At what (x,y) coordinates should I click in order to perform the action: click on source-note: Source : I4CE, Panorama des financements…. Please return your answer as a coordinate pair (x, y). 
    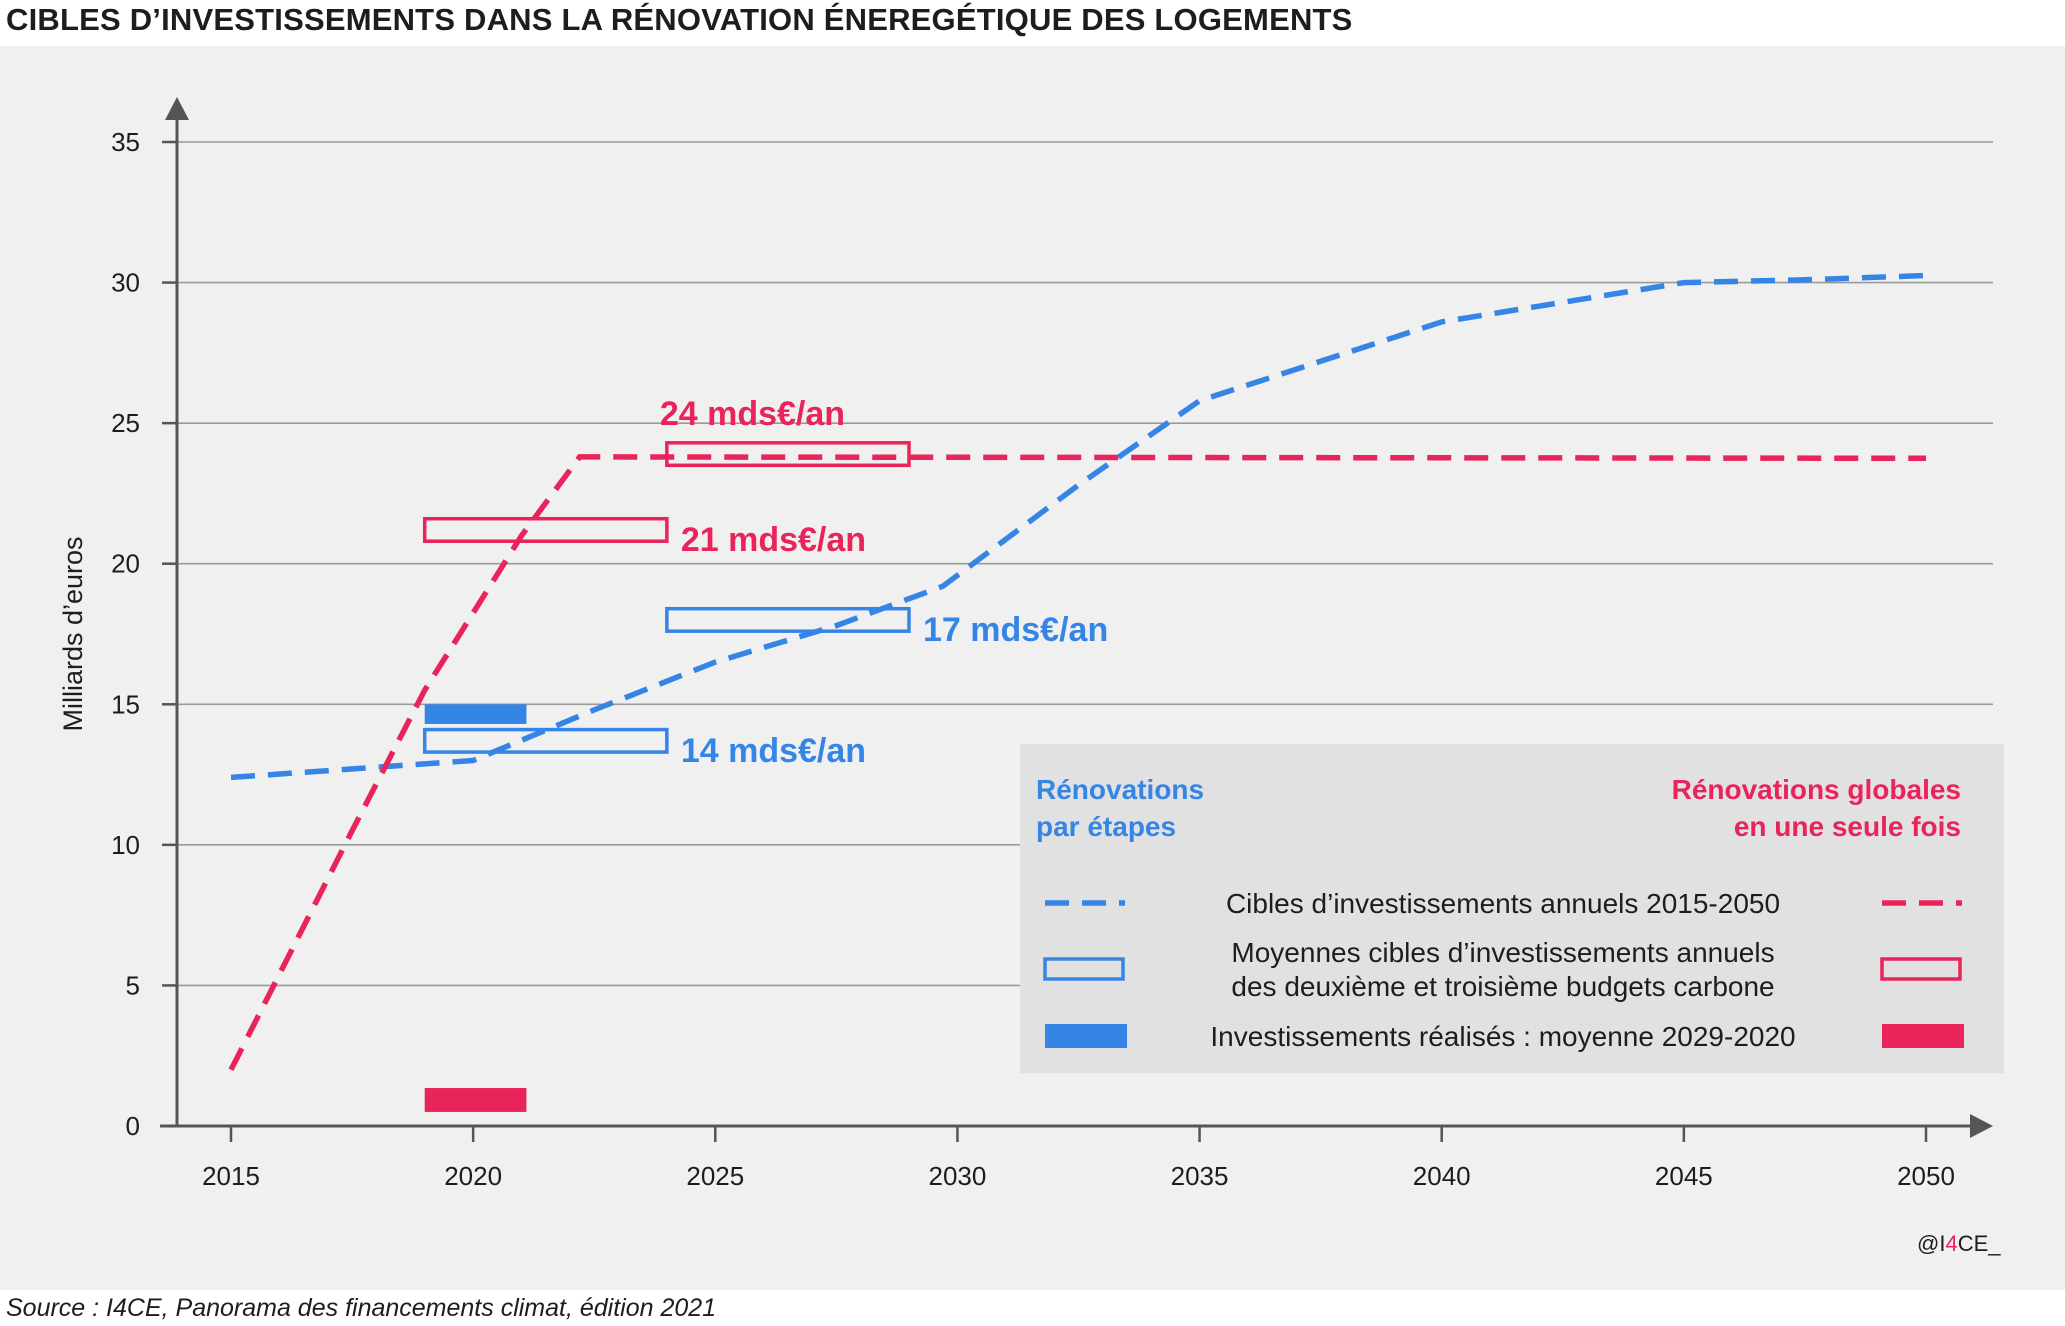
    Looking at the image, I should click on (361, 1308).